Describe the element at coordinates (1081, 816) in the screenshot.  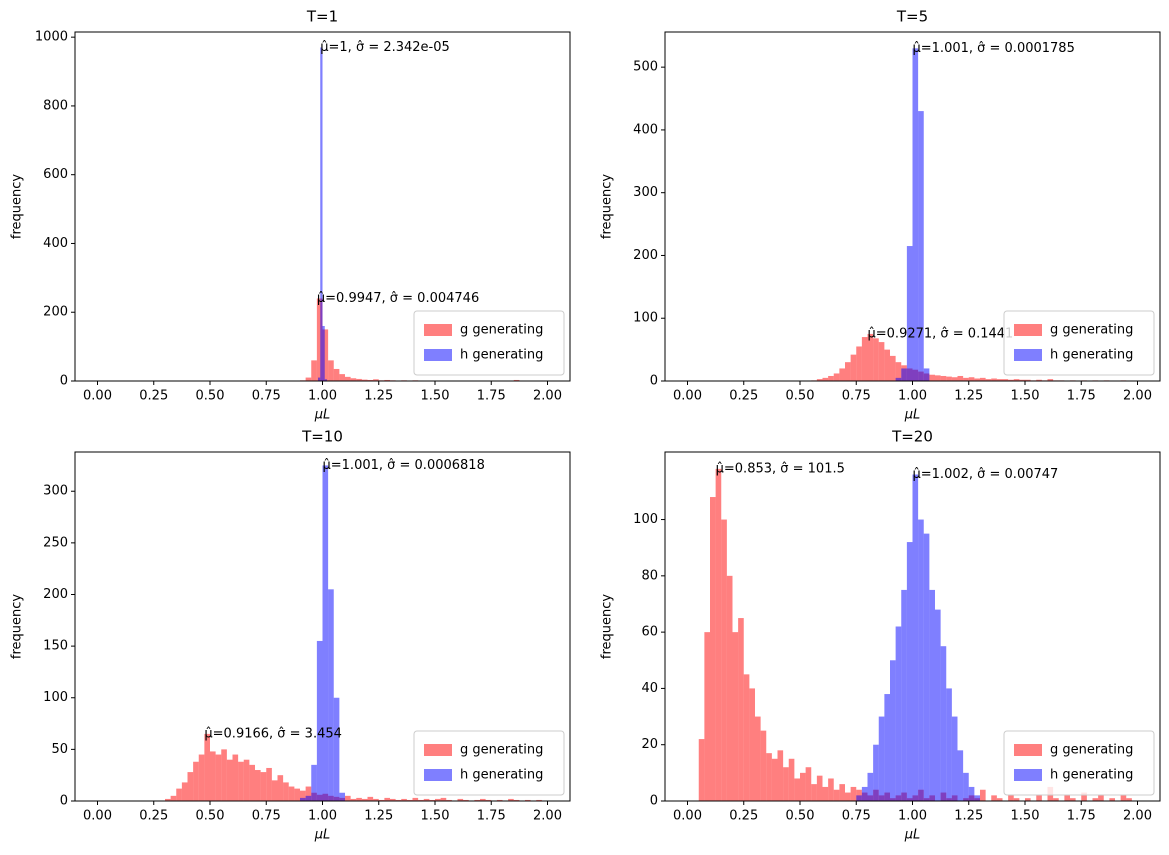
I see `x-tick-label: 1.75` at that location.